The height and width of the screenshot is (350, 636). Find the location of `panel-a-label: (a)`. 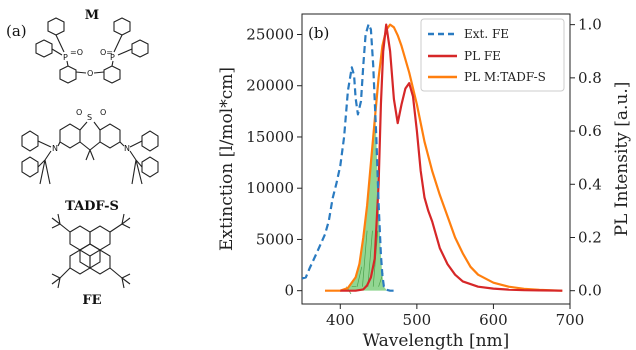

panel-a-label: (a) is located at coordinates (16, 31).